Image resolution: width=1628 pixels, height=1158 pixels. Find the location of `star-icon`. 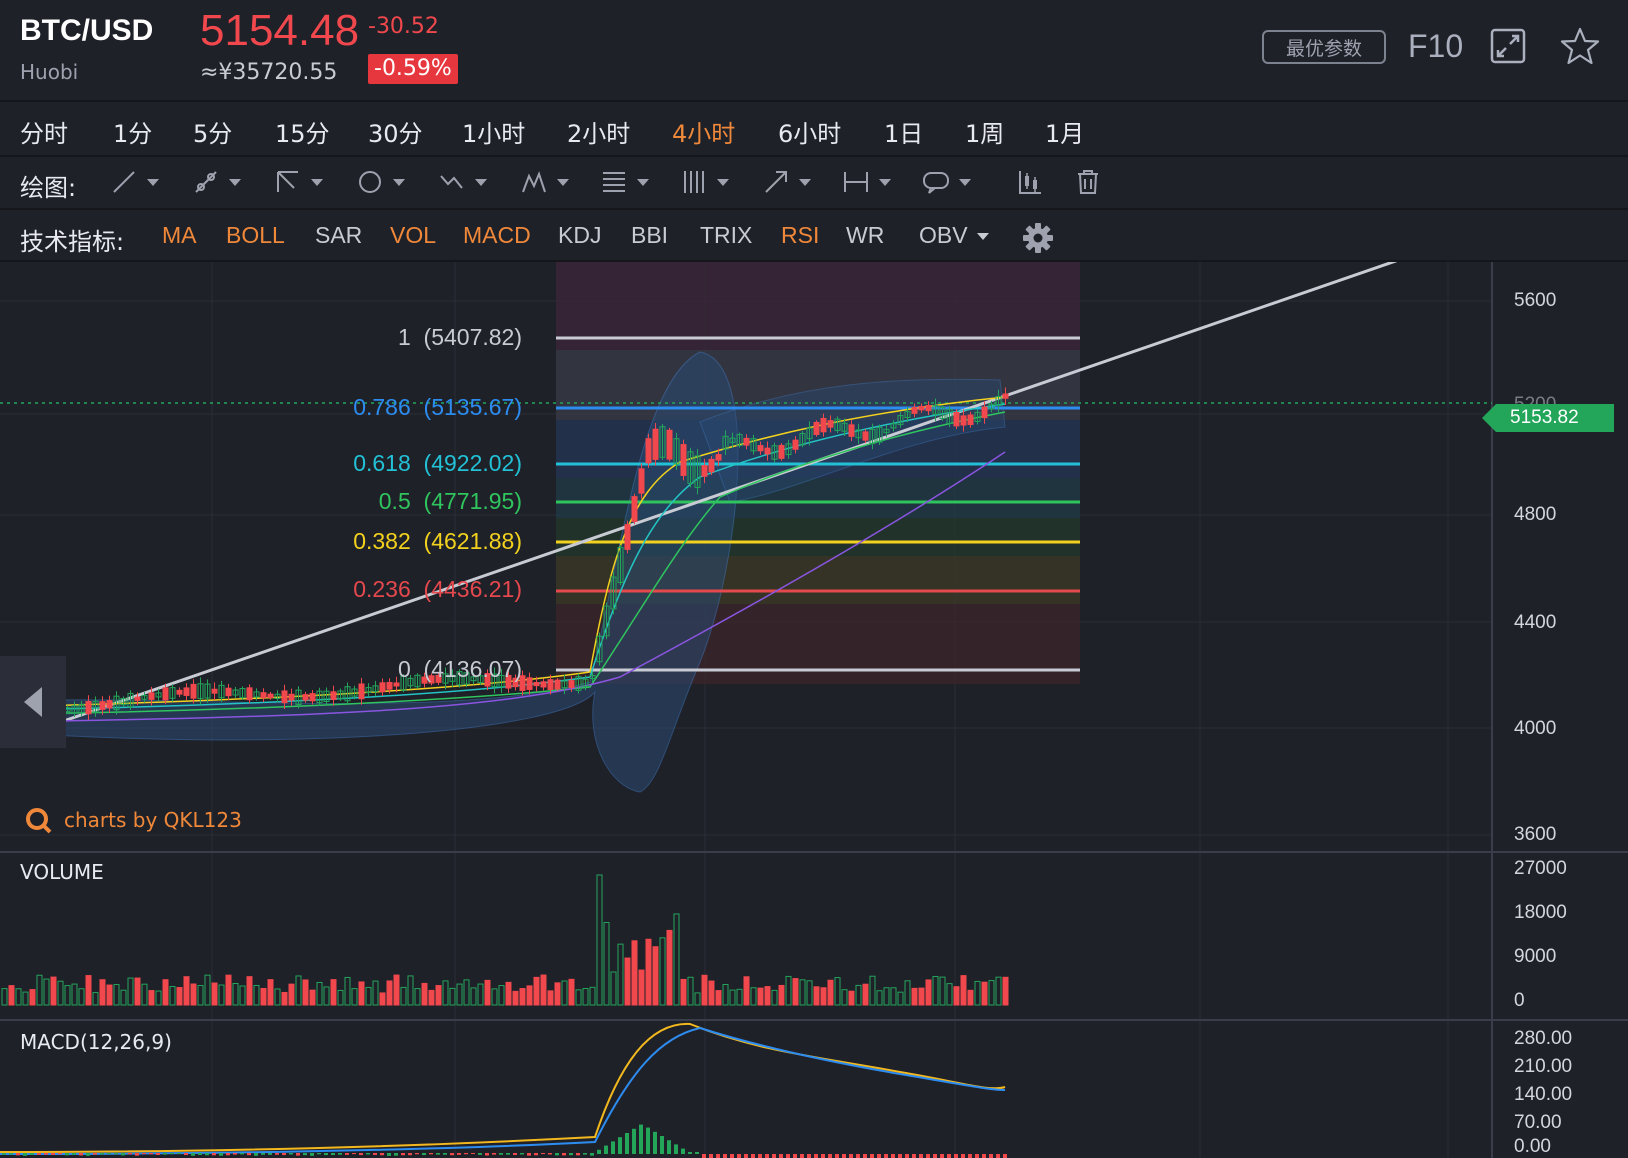

star-icon is located at coordinates (1580, 46).